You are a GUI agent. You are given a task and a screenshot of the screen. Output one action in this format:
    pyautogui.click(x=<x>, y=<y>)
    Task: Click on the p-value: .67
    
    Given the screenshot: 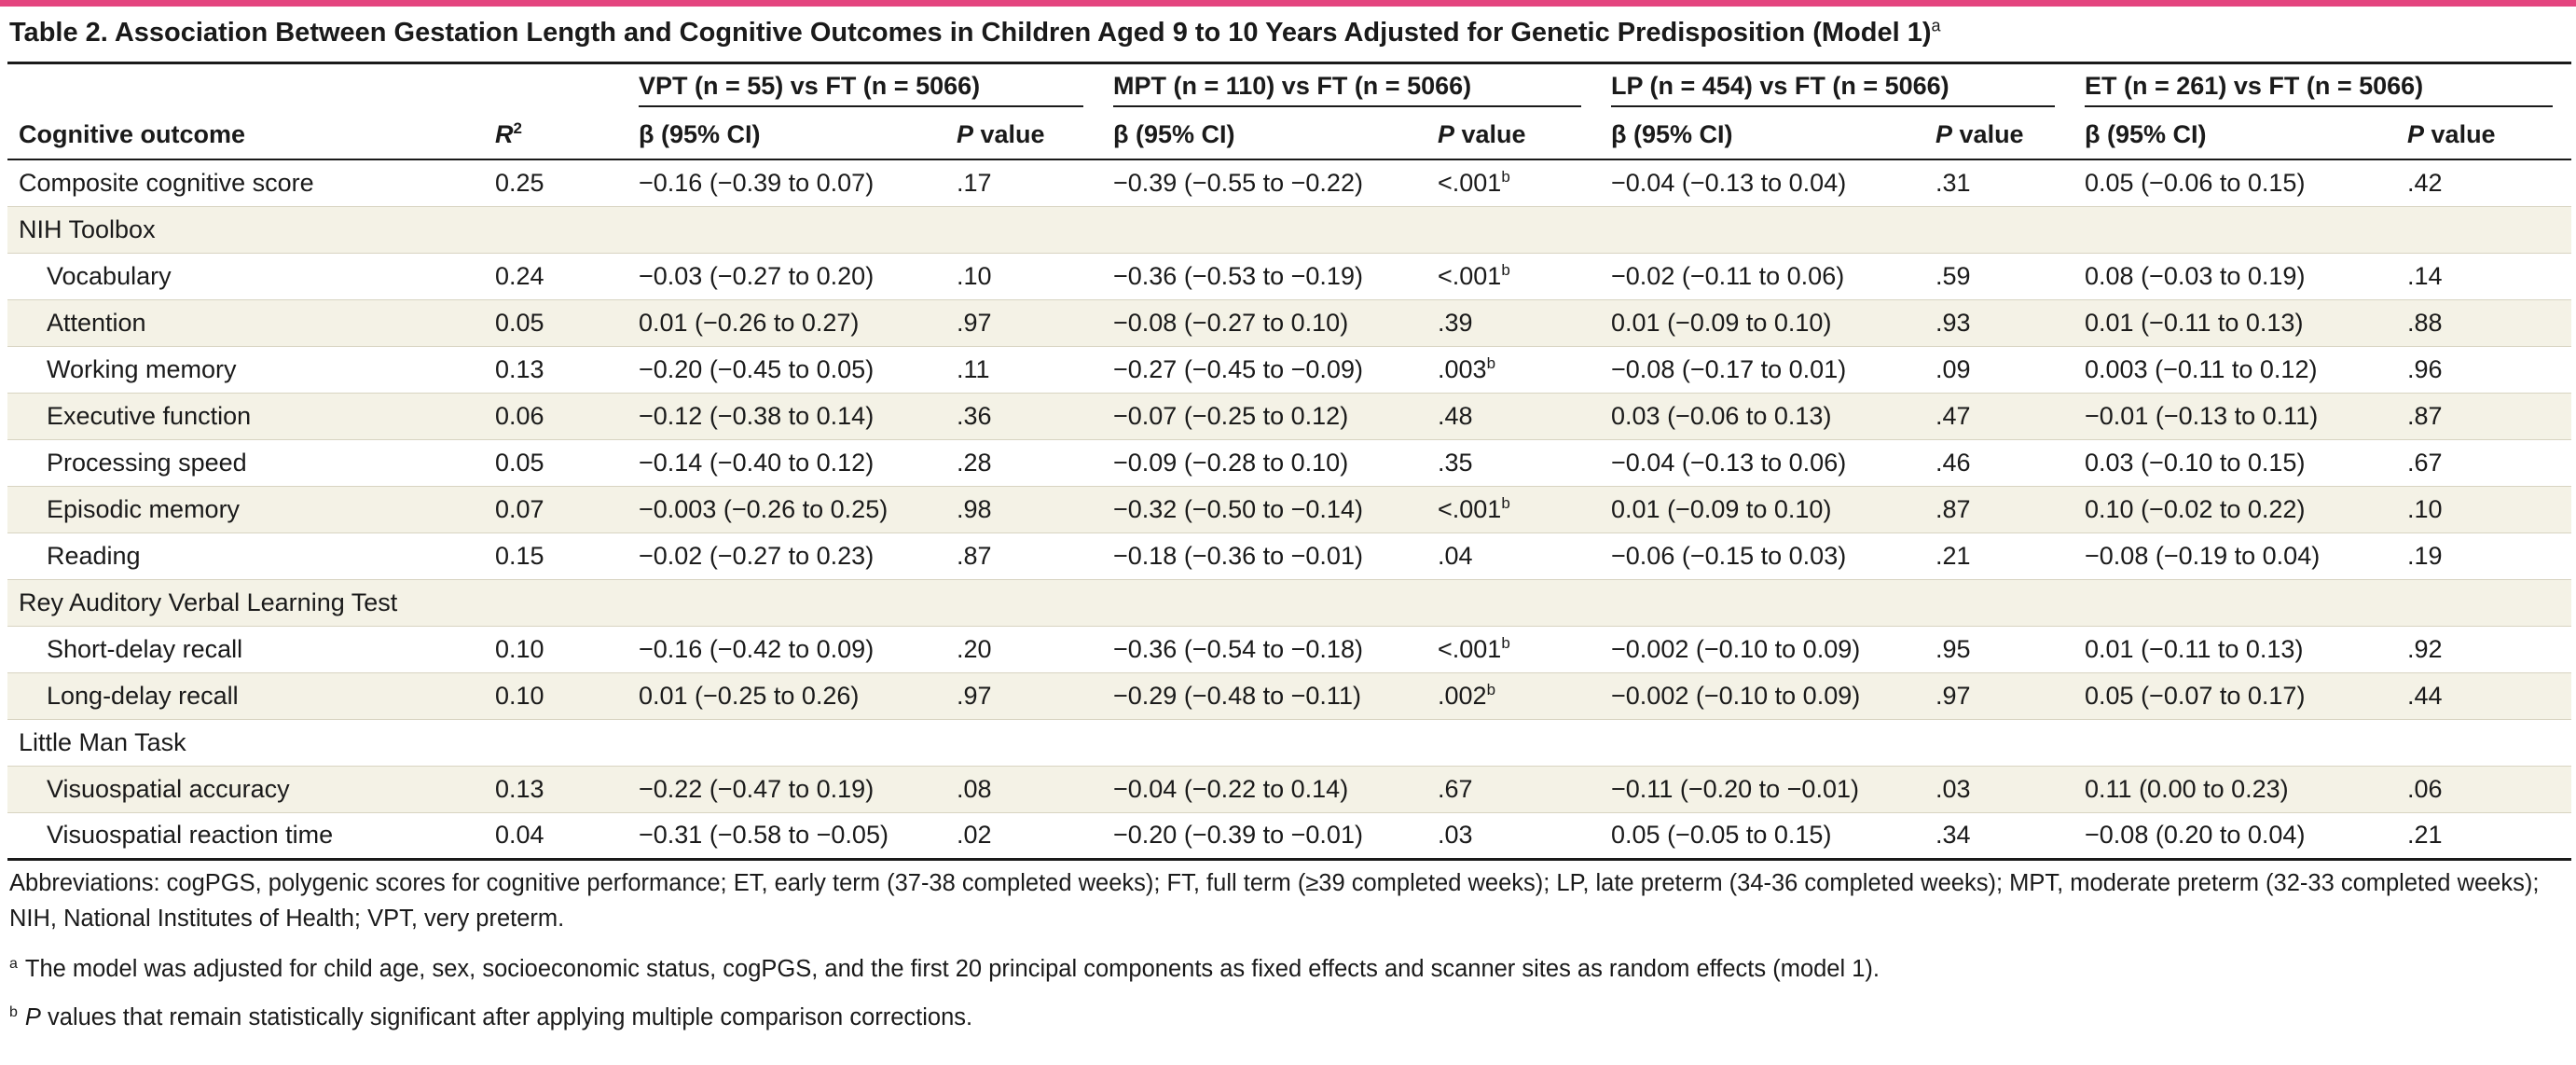 What is the action you would take?
    pyautogui.click(x=1455, y=788)
    